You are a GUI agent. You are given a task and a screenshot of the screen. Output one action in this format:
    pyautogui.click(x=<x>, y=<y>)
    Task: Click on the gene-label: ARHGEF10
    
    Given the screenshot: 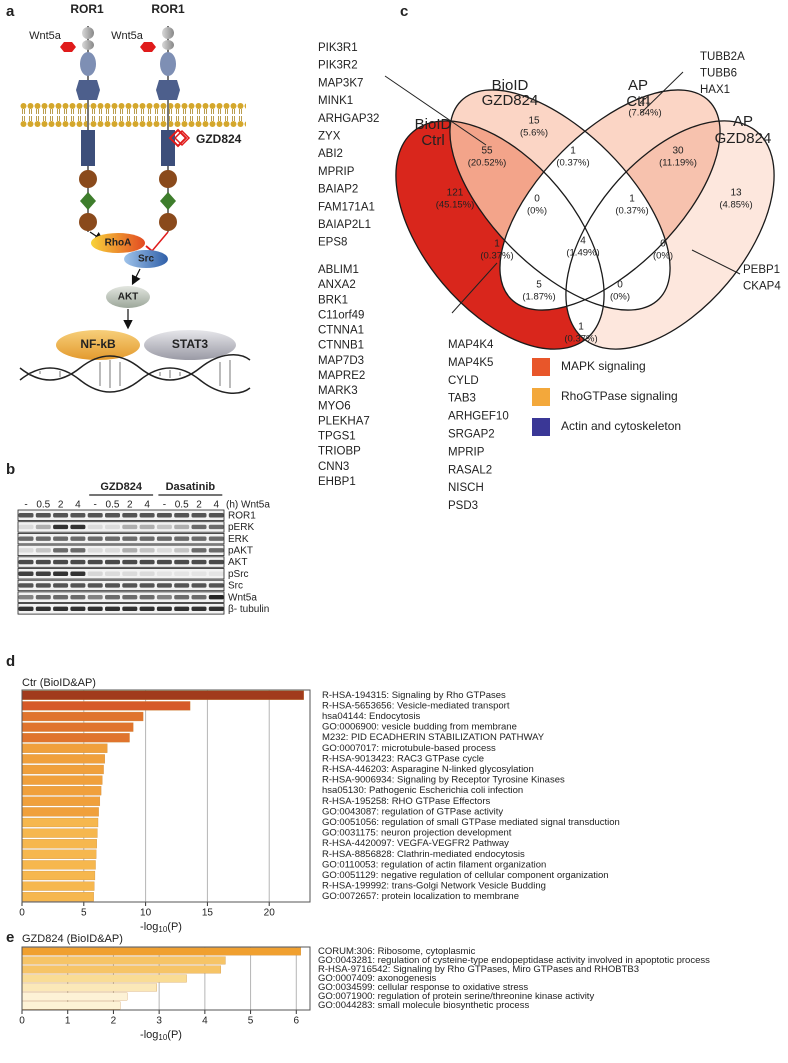 What is the action you would take?
    pyautogui.click(x=478, y=417)
    